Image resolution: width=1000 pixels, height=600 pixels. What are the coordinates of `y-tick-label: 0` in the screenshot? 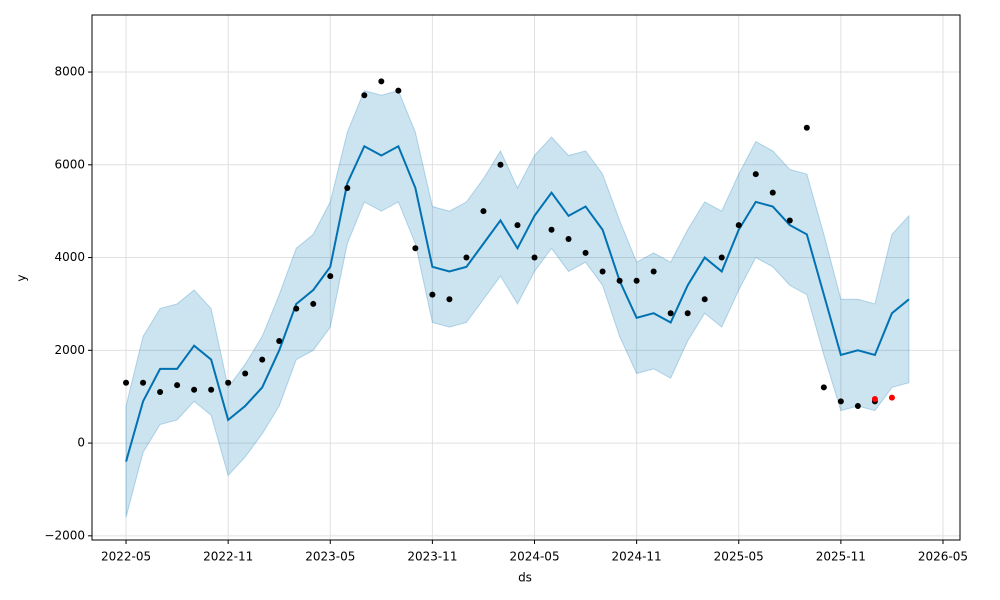 It's located at (81, 443).